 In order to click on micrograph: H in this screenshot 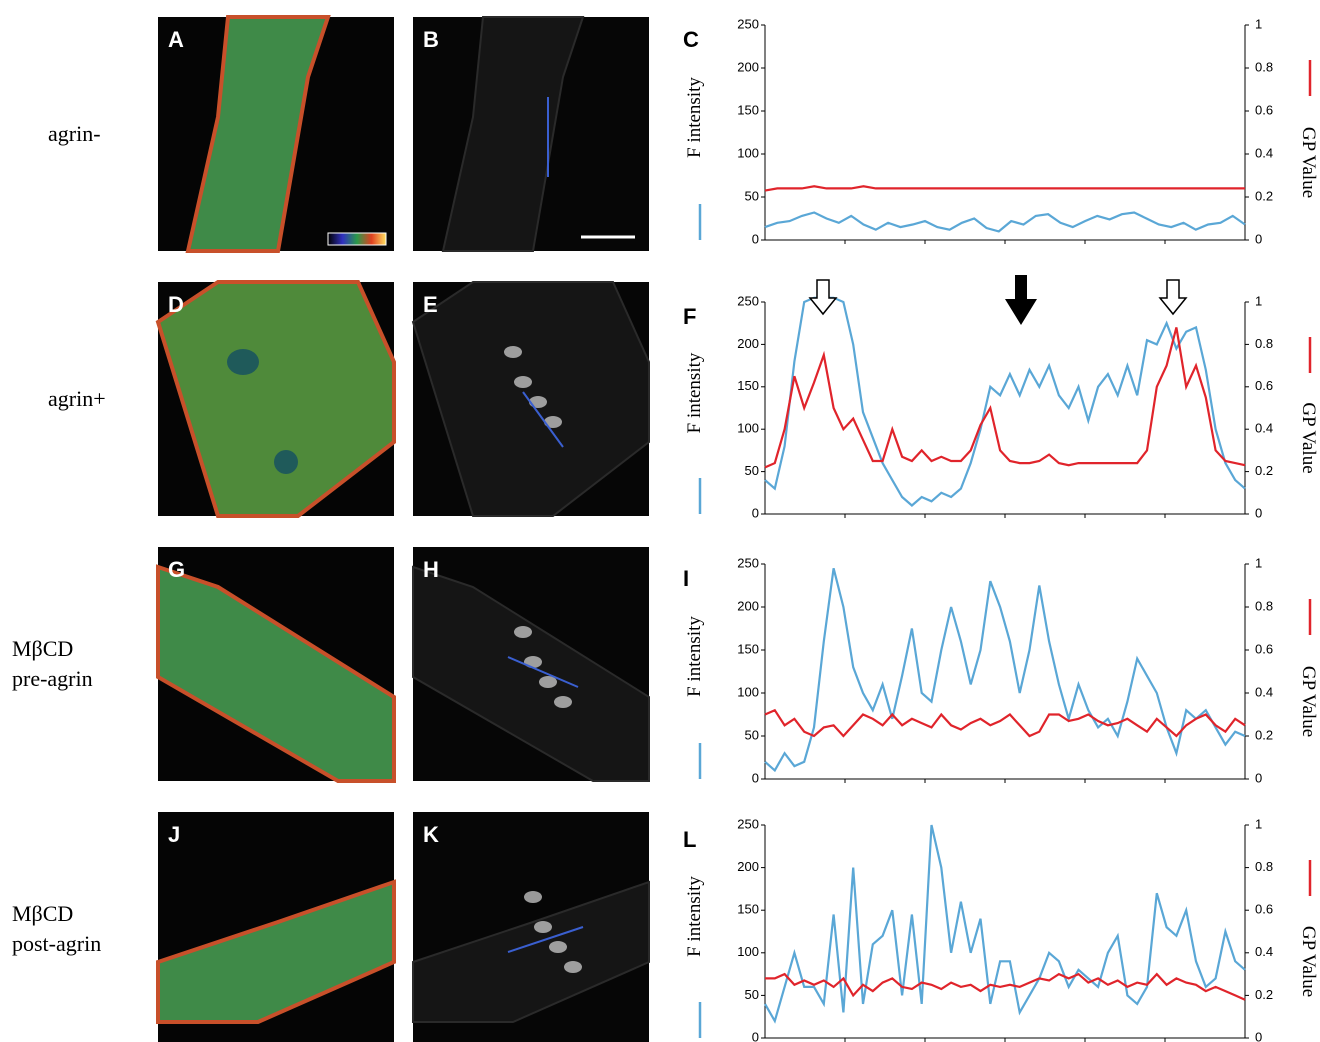, I will do `click(531, 664)`.